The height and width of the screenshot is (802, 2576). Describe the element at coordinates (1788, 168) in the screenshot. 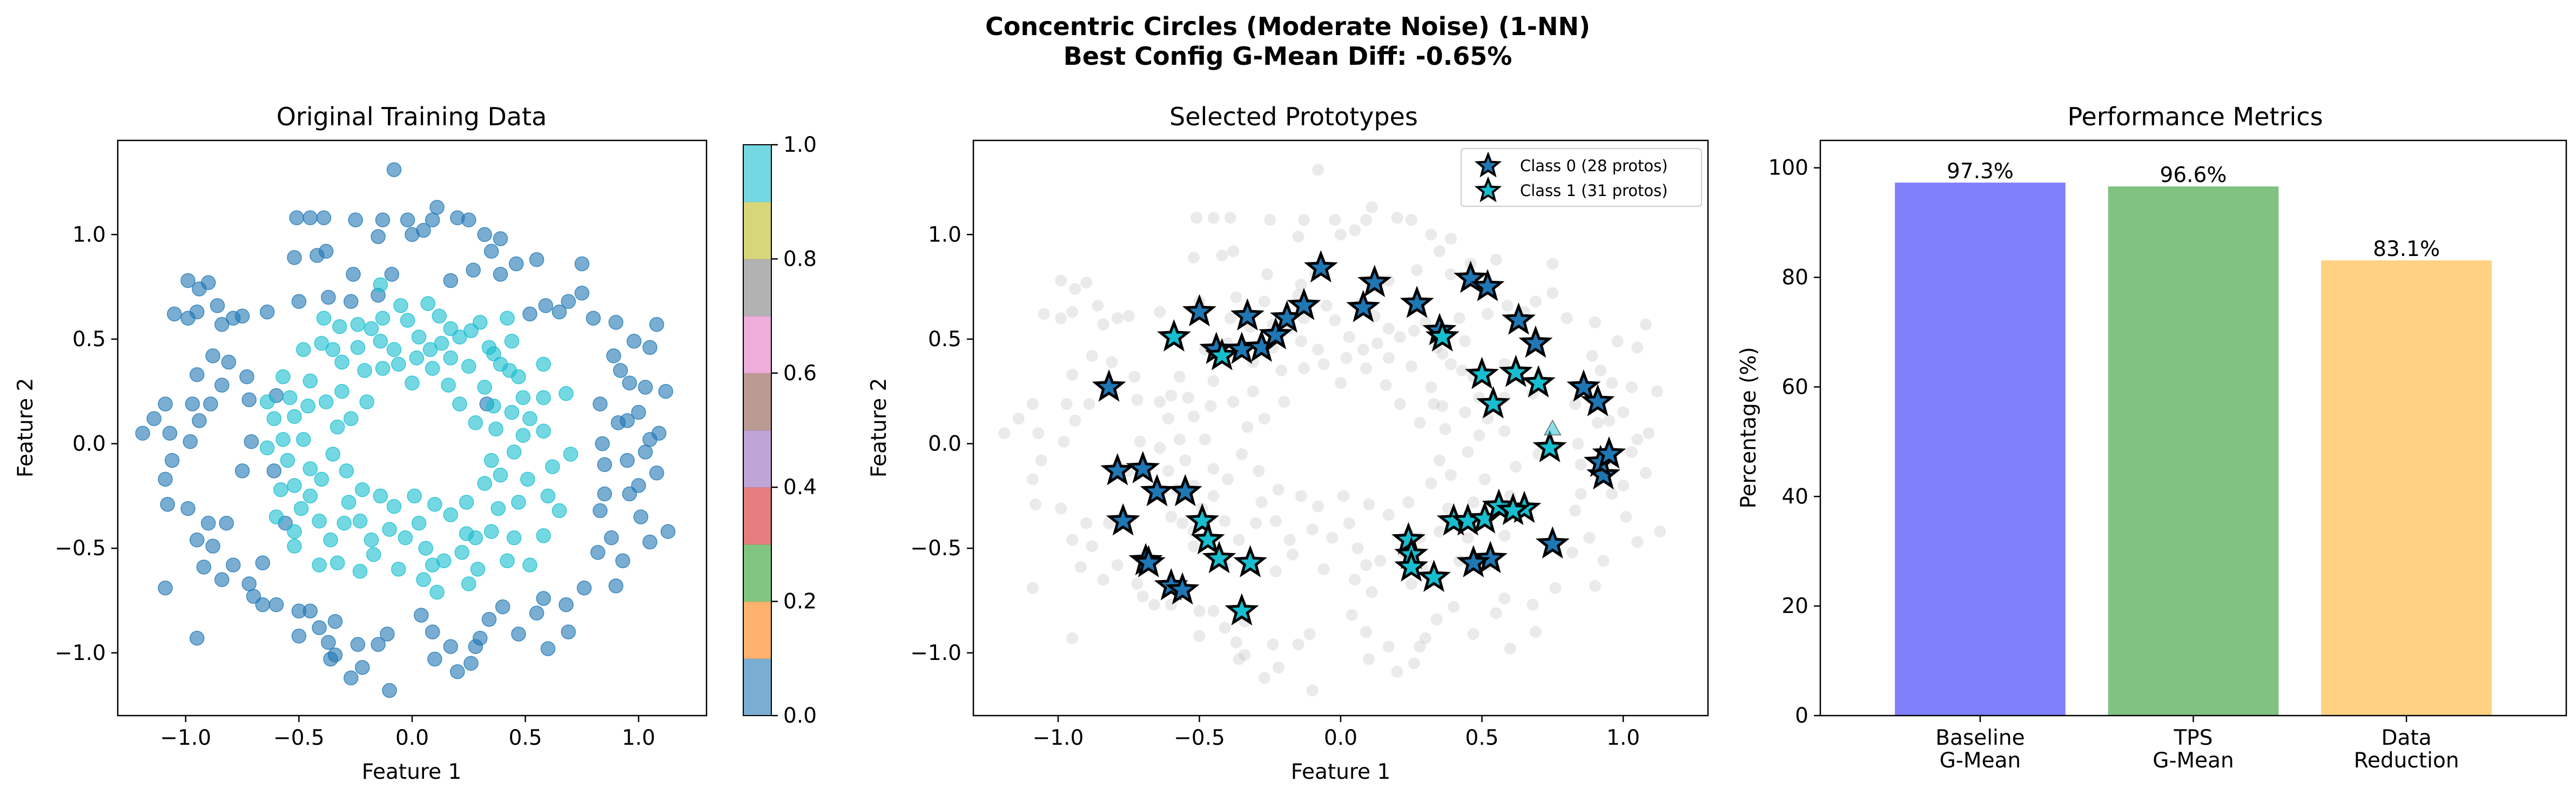

I see `panel3-ytick-label: 100` at that location.